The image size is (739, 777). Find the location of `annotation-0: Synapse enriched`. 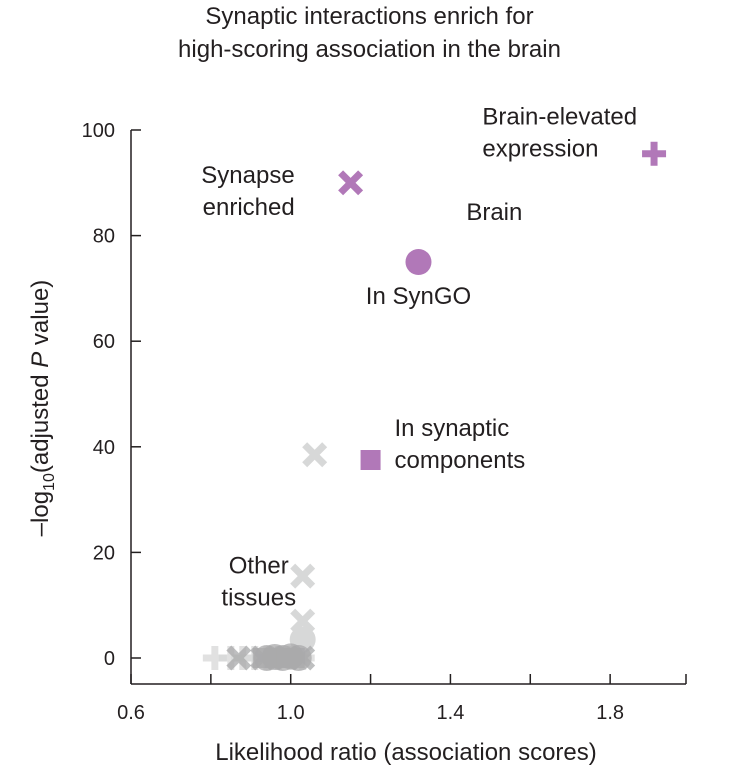

annotation-0: Synapse enriched is located at coordinates (247, 191).